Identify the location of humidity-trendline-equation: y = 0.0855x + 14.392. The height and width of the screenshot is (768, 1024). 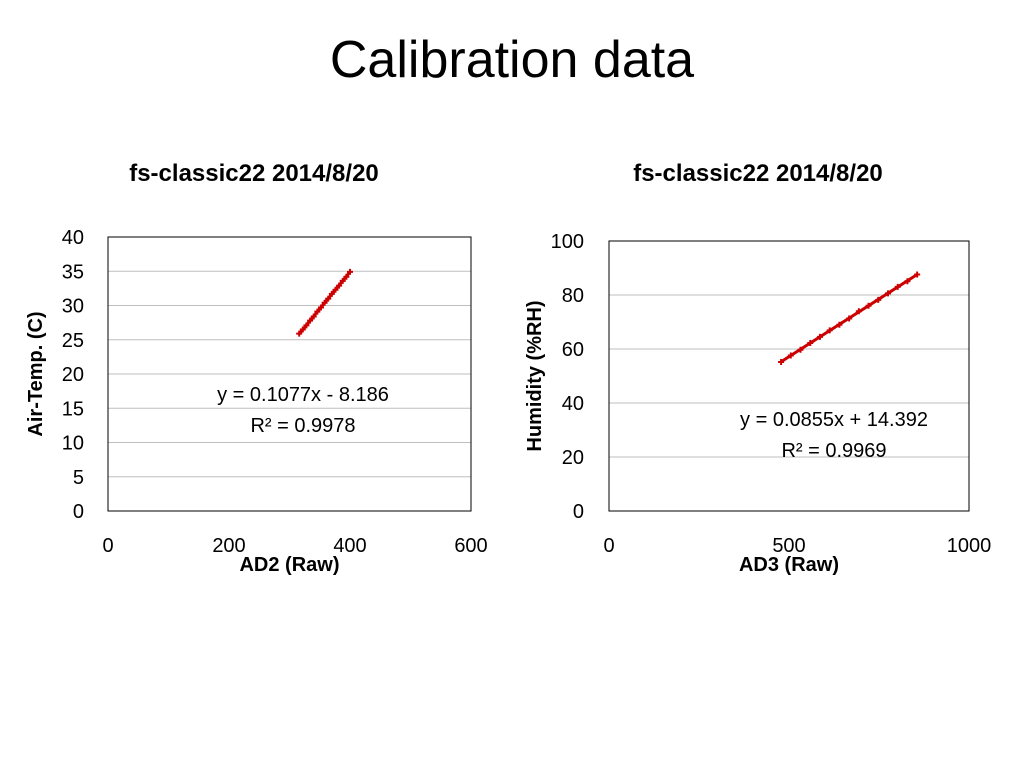
(834, 420).